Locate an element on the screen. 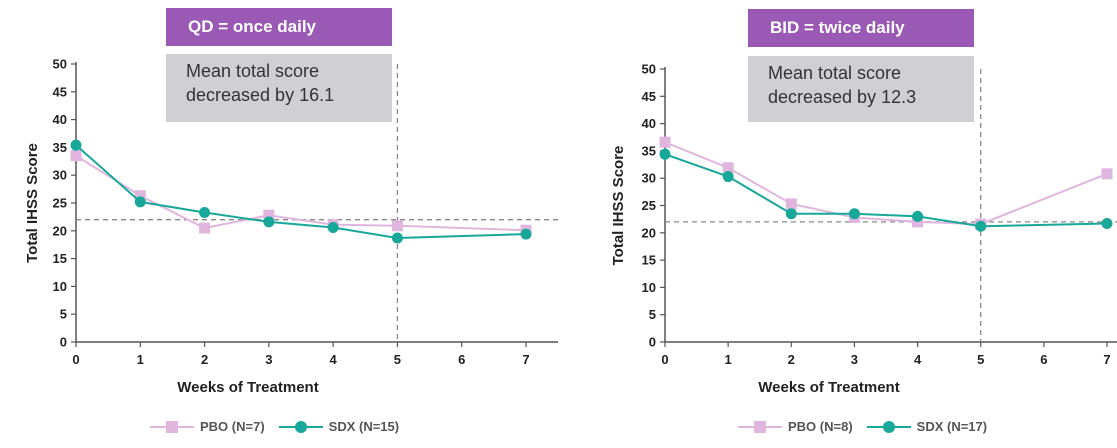 This screenshot has width=1117, height=448. legend-label-pbo: PBO (N=7) is located at coordinates (232, 426).